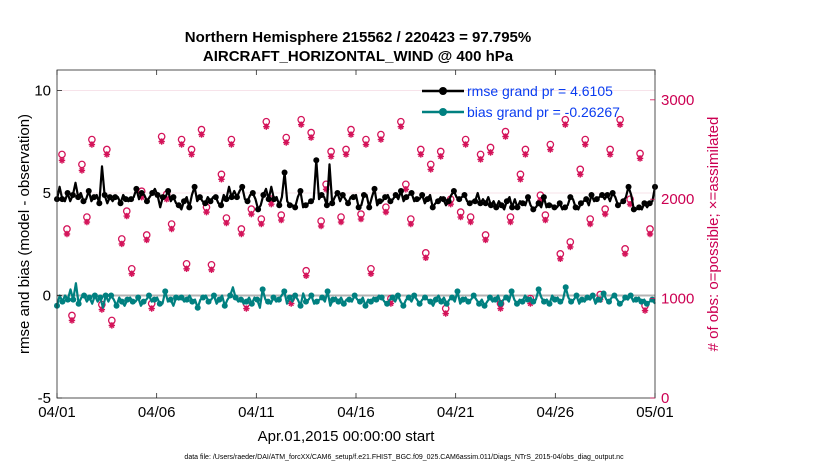 The height and width of the screenshot is (470, 830). Describe the element at coordinates (677, 199) in the screenshot. I see `y2-tick-label: 2000` at that location.